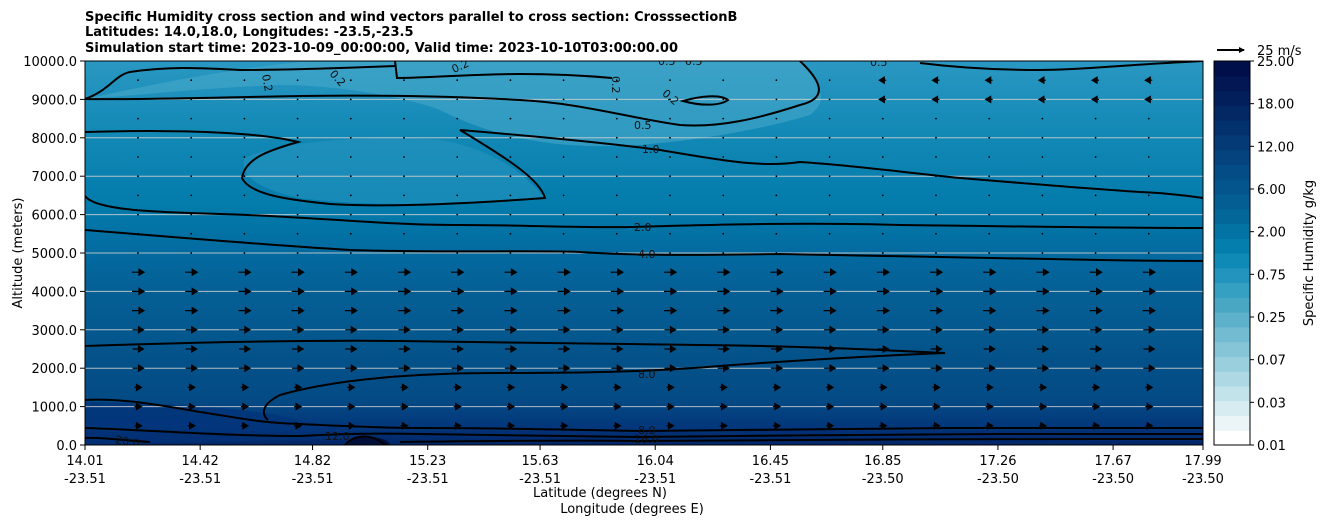 The image size is (1326, 526). I want to click on y-tick-label: 4000.0, so click(55, 292).